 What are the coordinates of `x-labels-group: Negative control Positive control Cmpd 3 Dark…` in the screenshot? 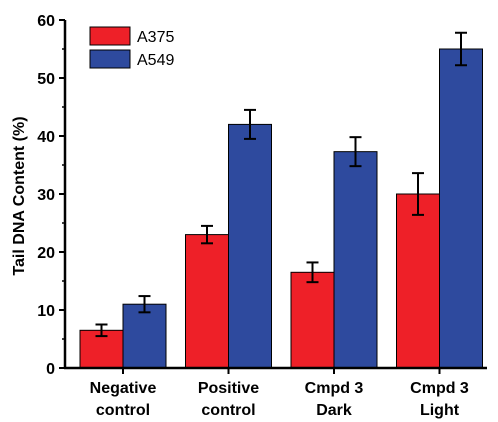 It's located at (279, 399).